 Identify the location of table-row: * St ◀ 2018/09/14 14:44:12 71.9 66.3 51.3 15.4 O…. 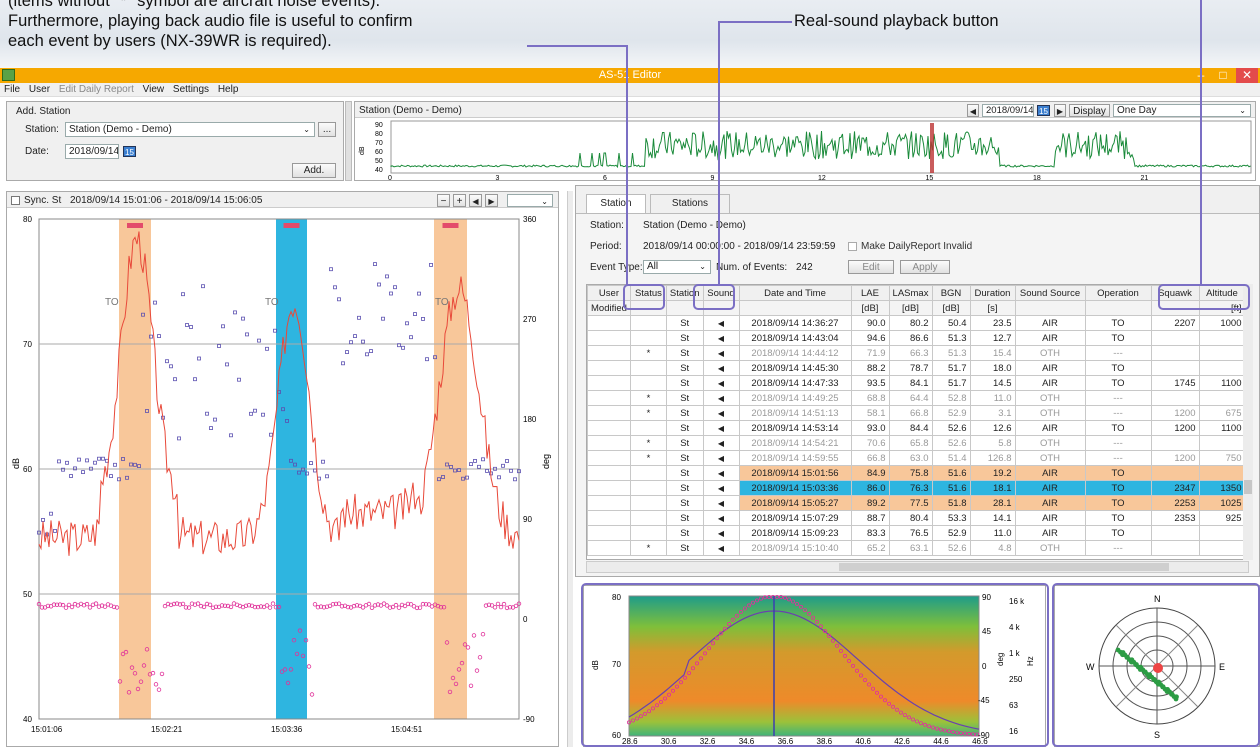
(916, 353).